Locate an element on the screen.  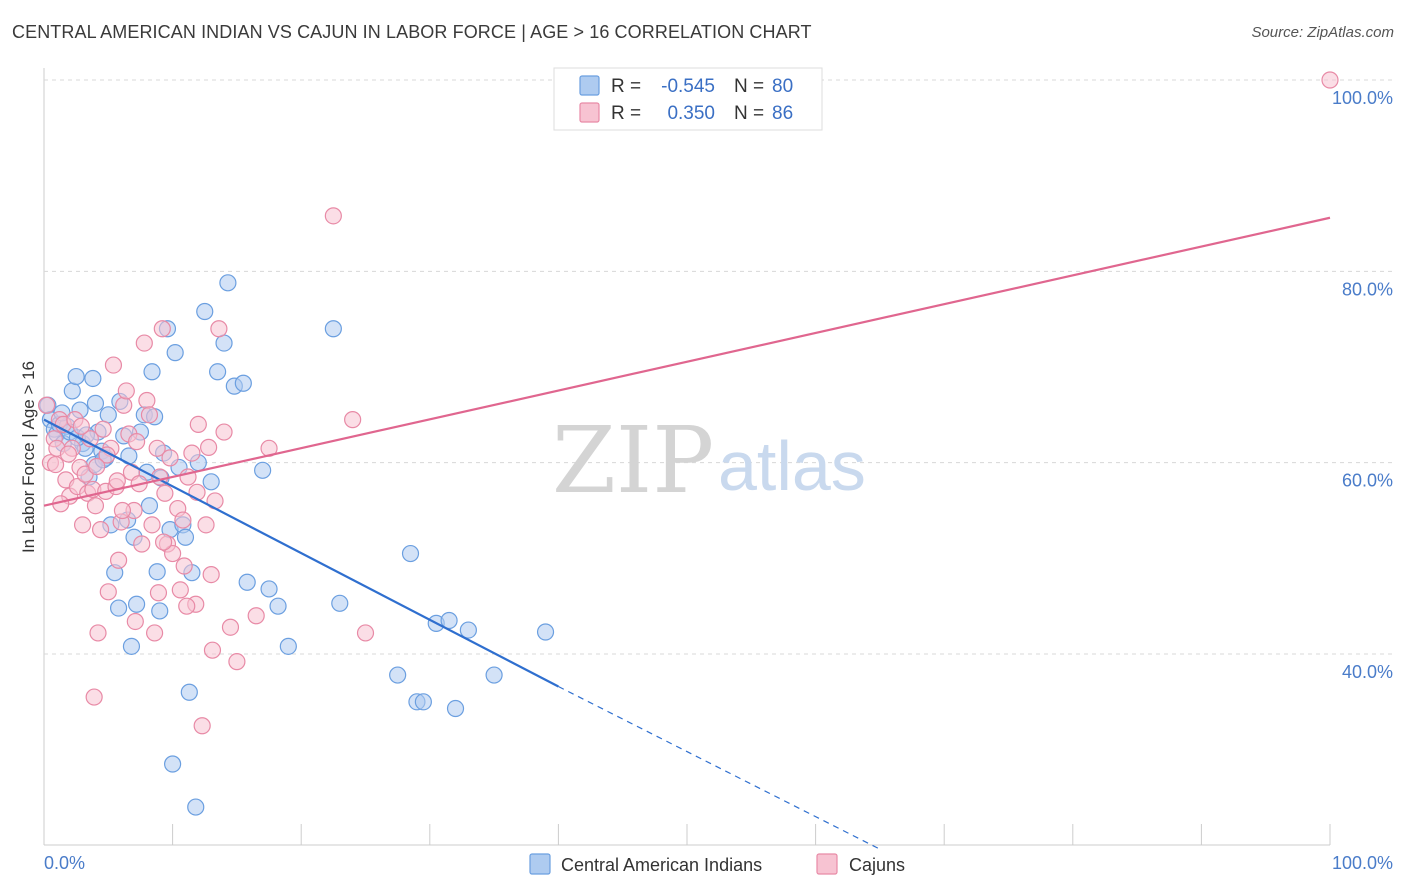
legend-r-label-1: R = is located at coordinates (626, 86).